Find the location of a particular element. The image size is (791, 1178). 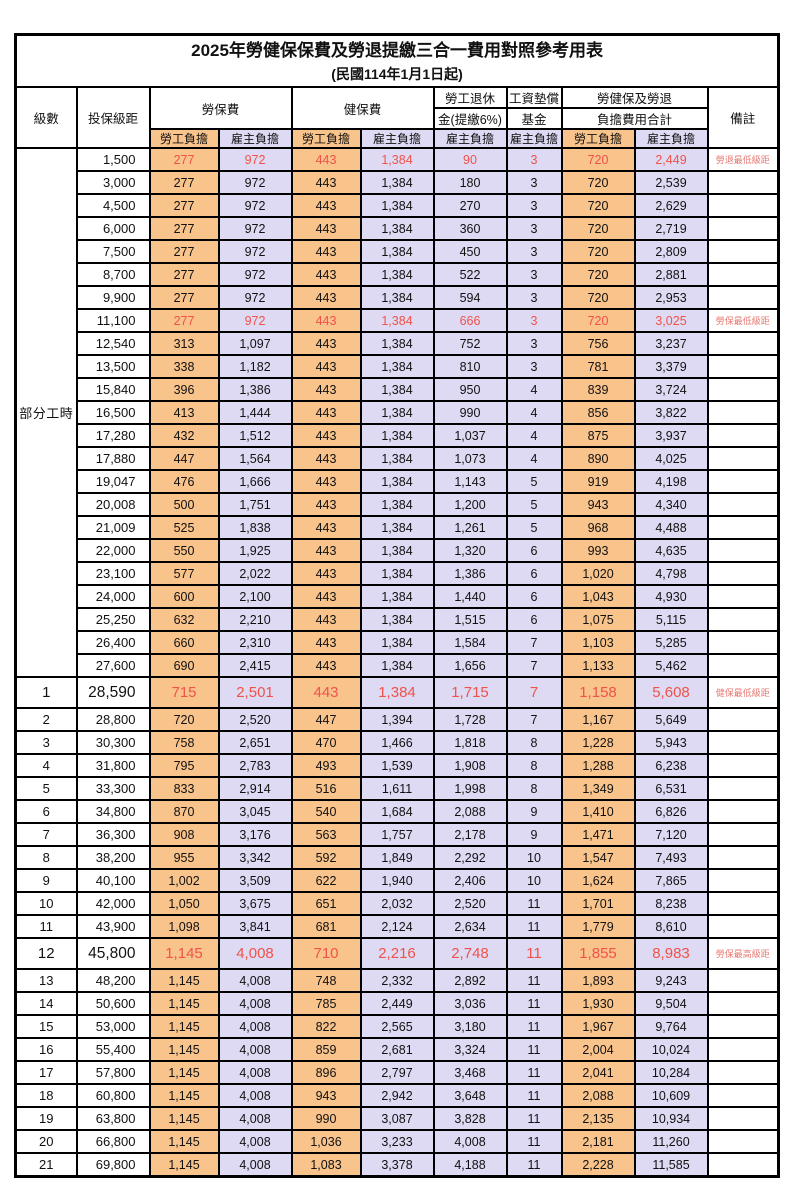

total-employee-cell: 1,158 is located at coordinates (598, 692).